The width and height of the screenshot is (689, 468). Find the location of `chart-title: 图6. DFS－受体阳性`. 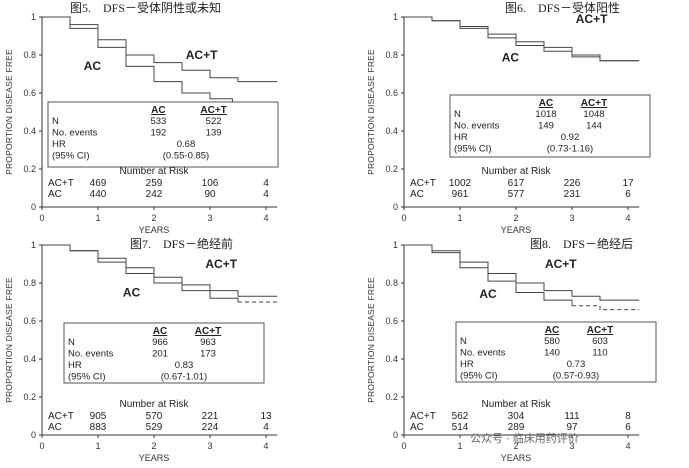

chart-title: 图6. DFS－受体阳性 is located at coordinates (562, 8).